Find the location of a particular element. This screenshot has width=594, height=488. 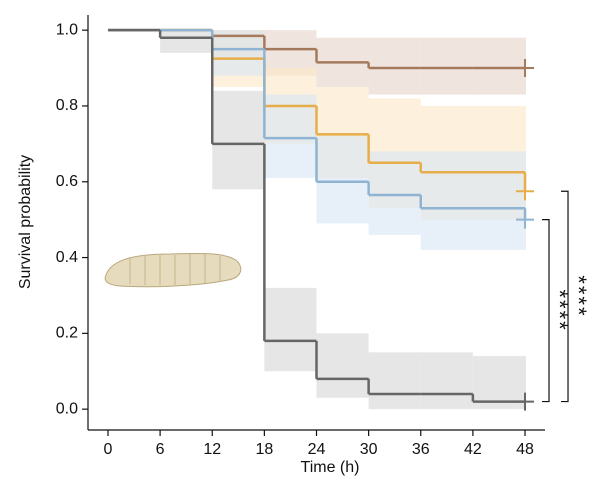

x-tick-label: 18 is located at coordinates (264, 449).